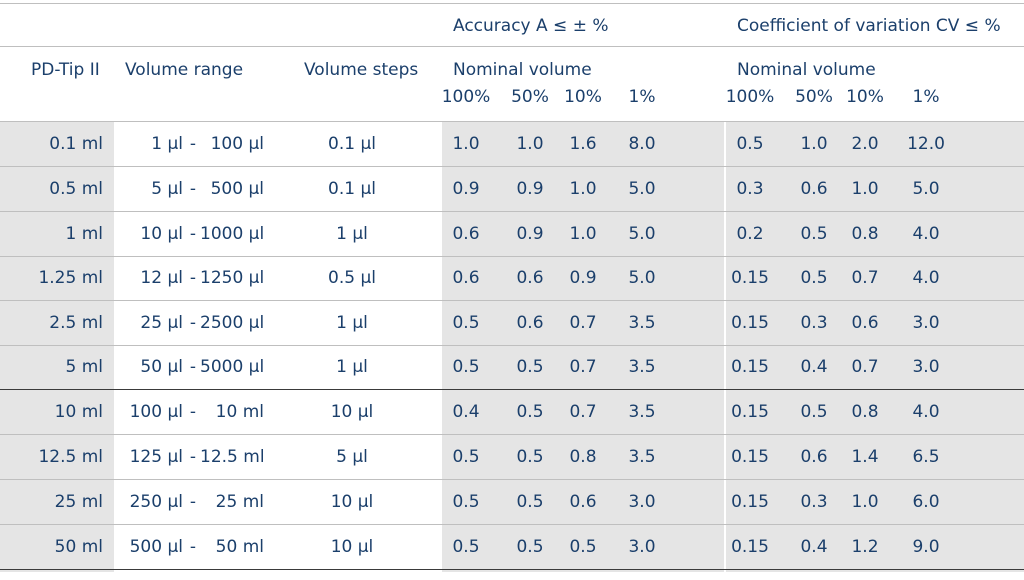 This screenshot has height=580, width=1024. Describe the element at coordinates (869, 26) in the screenshot. I see `group-cv-label: Coefficient of variation CV ≤ %` at that location.